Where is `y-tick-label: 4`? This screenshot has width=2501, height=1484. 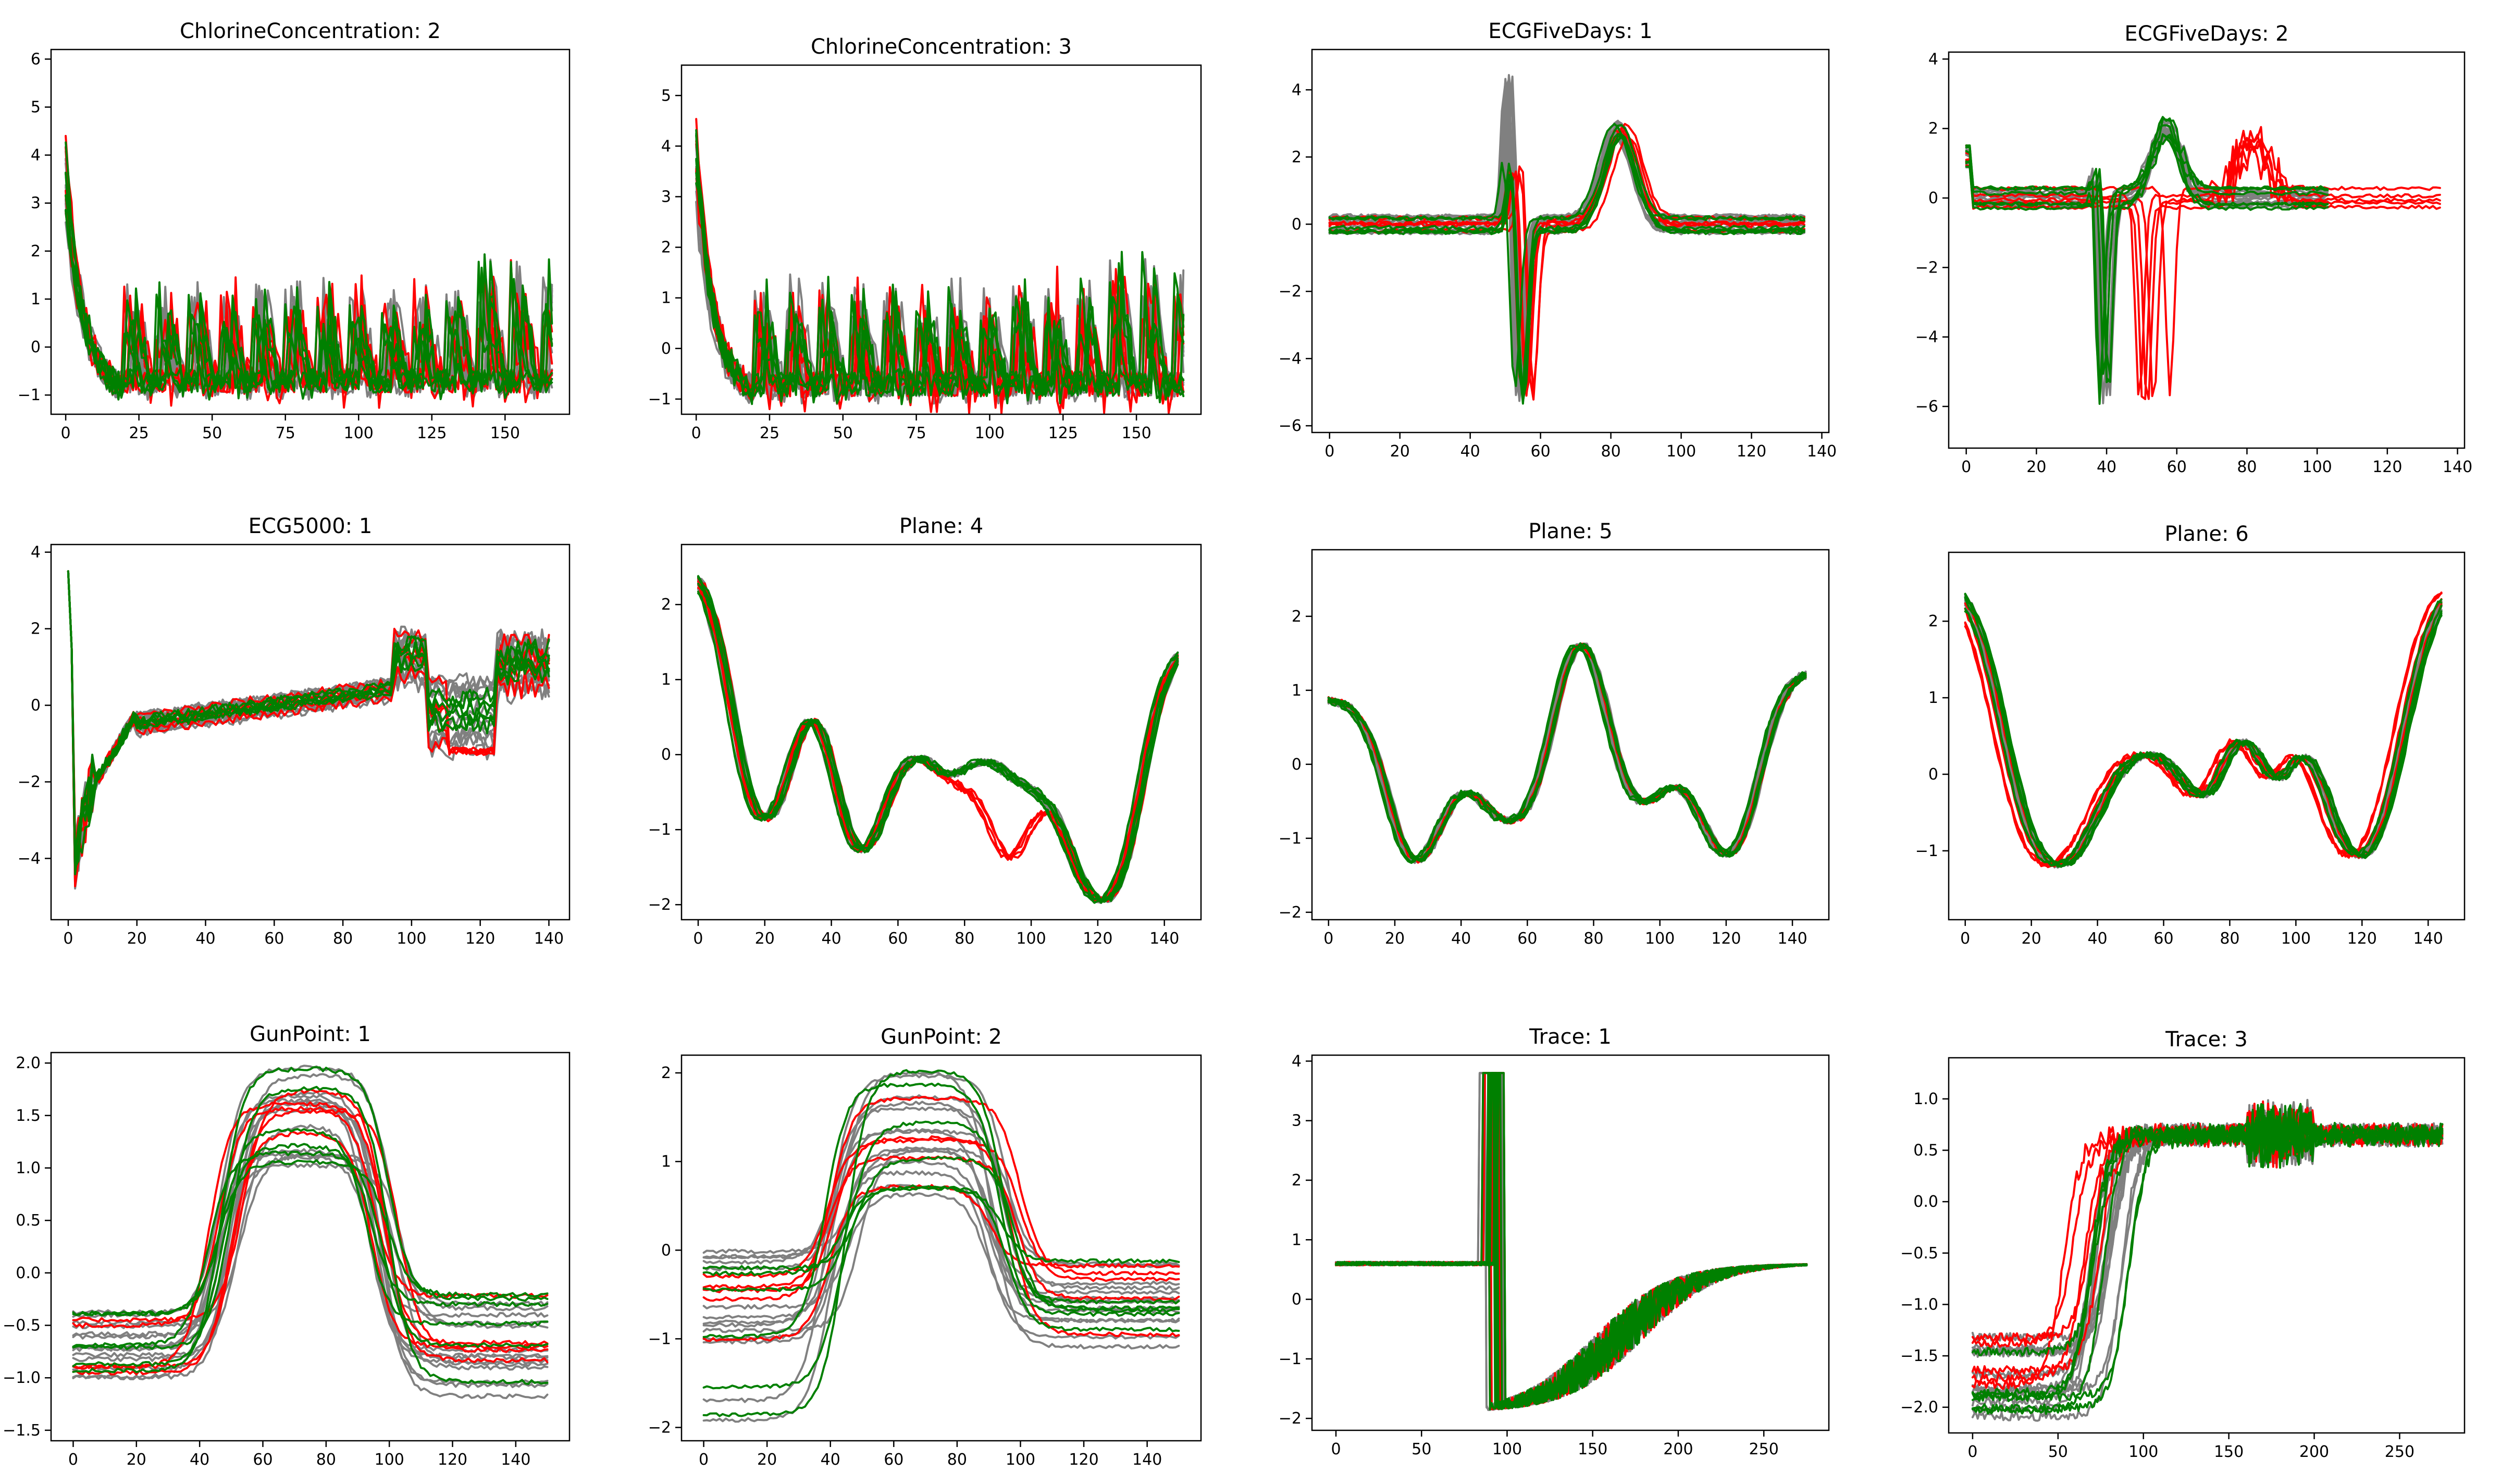
y-tick-label: 4 is located at coordinates (1297, 90).